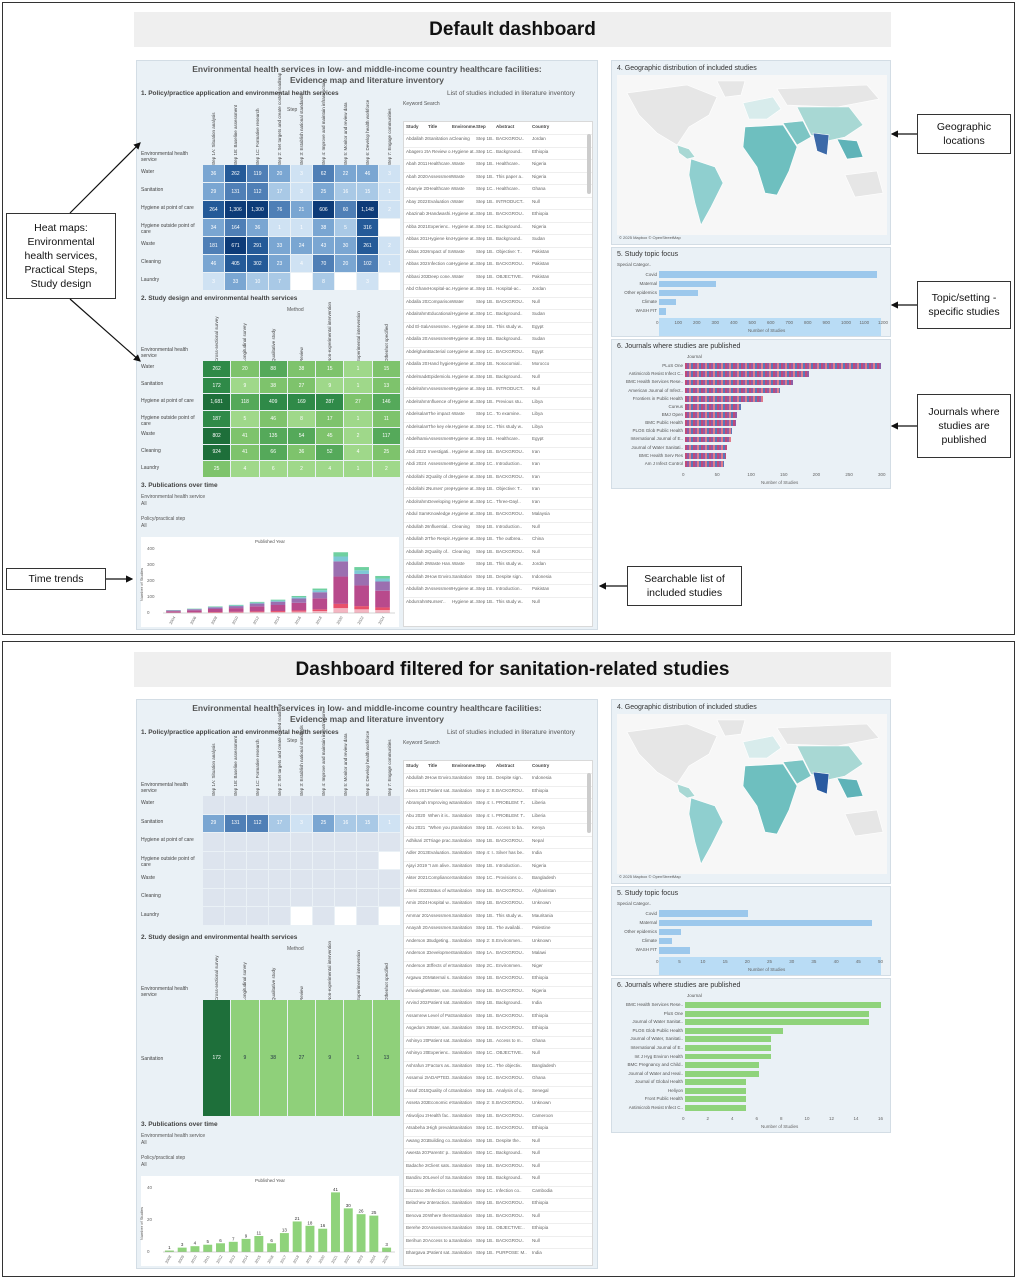 This screenshot has height=1280, width=1018. Describe the element at coordinates (301, 385) in the screenshot. I see `top-hm2-cell: 27` at that location.